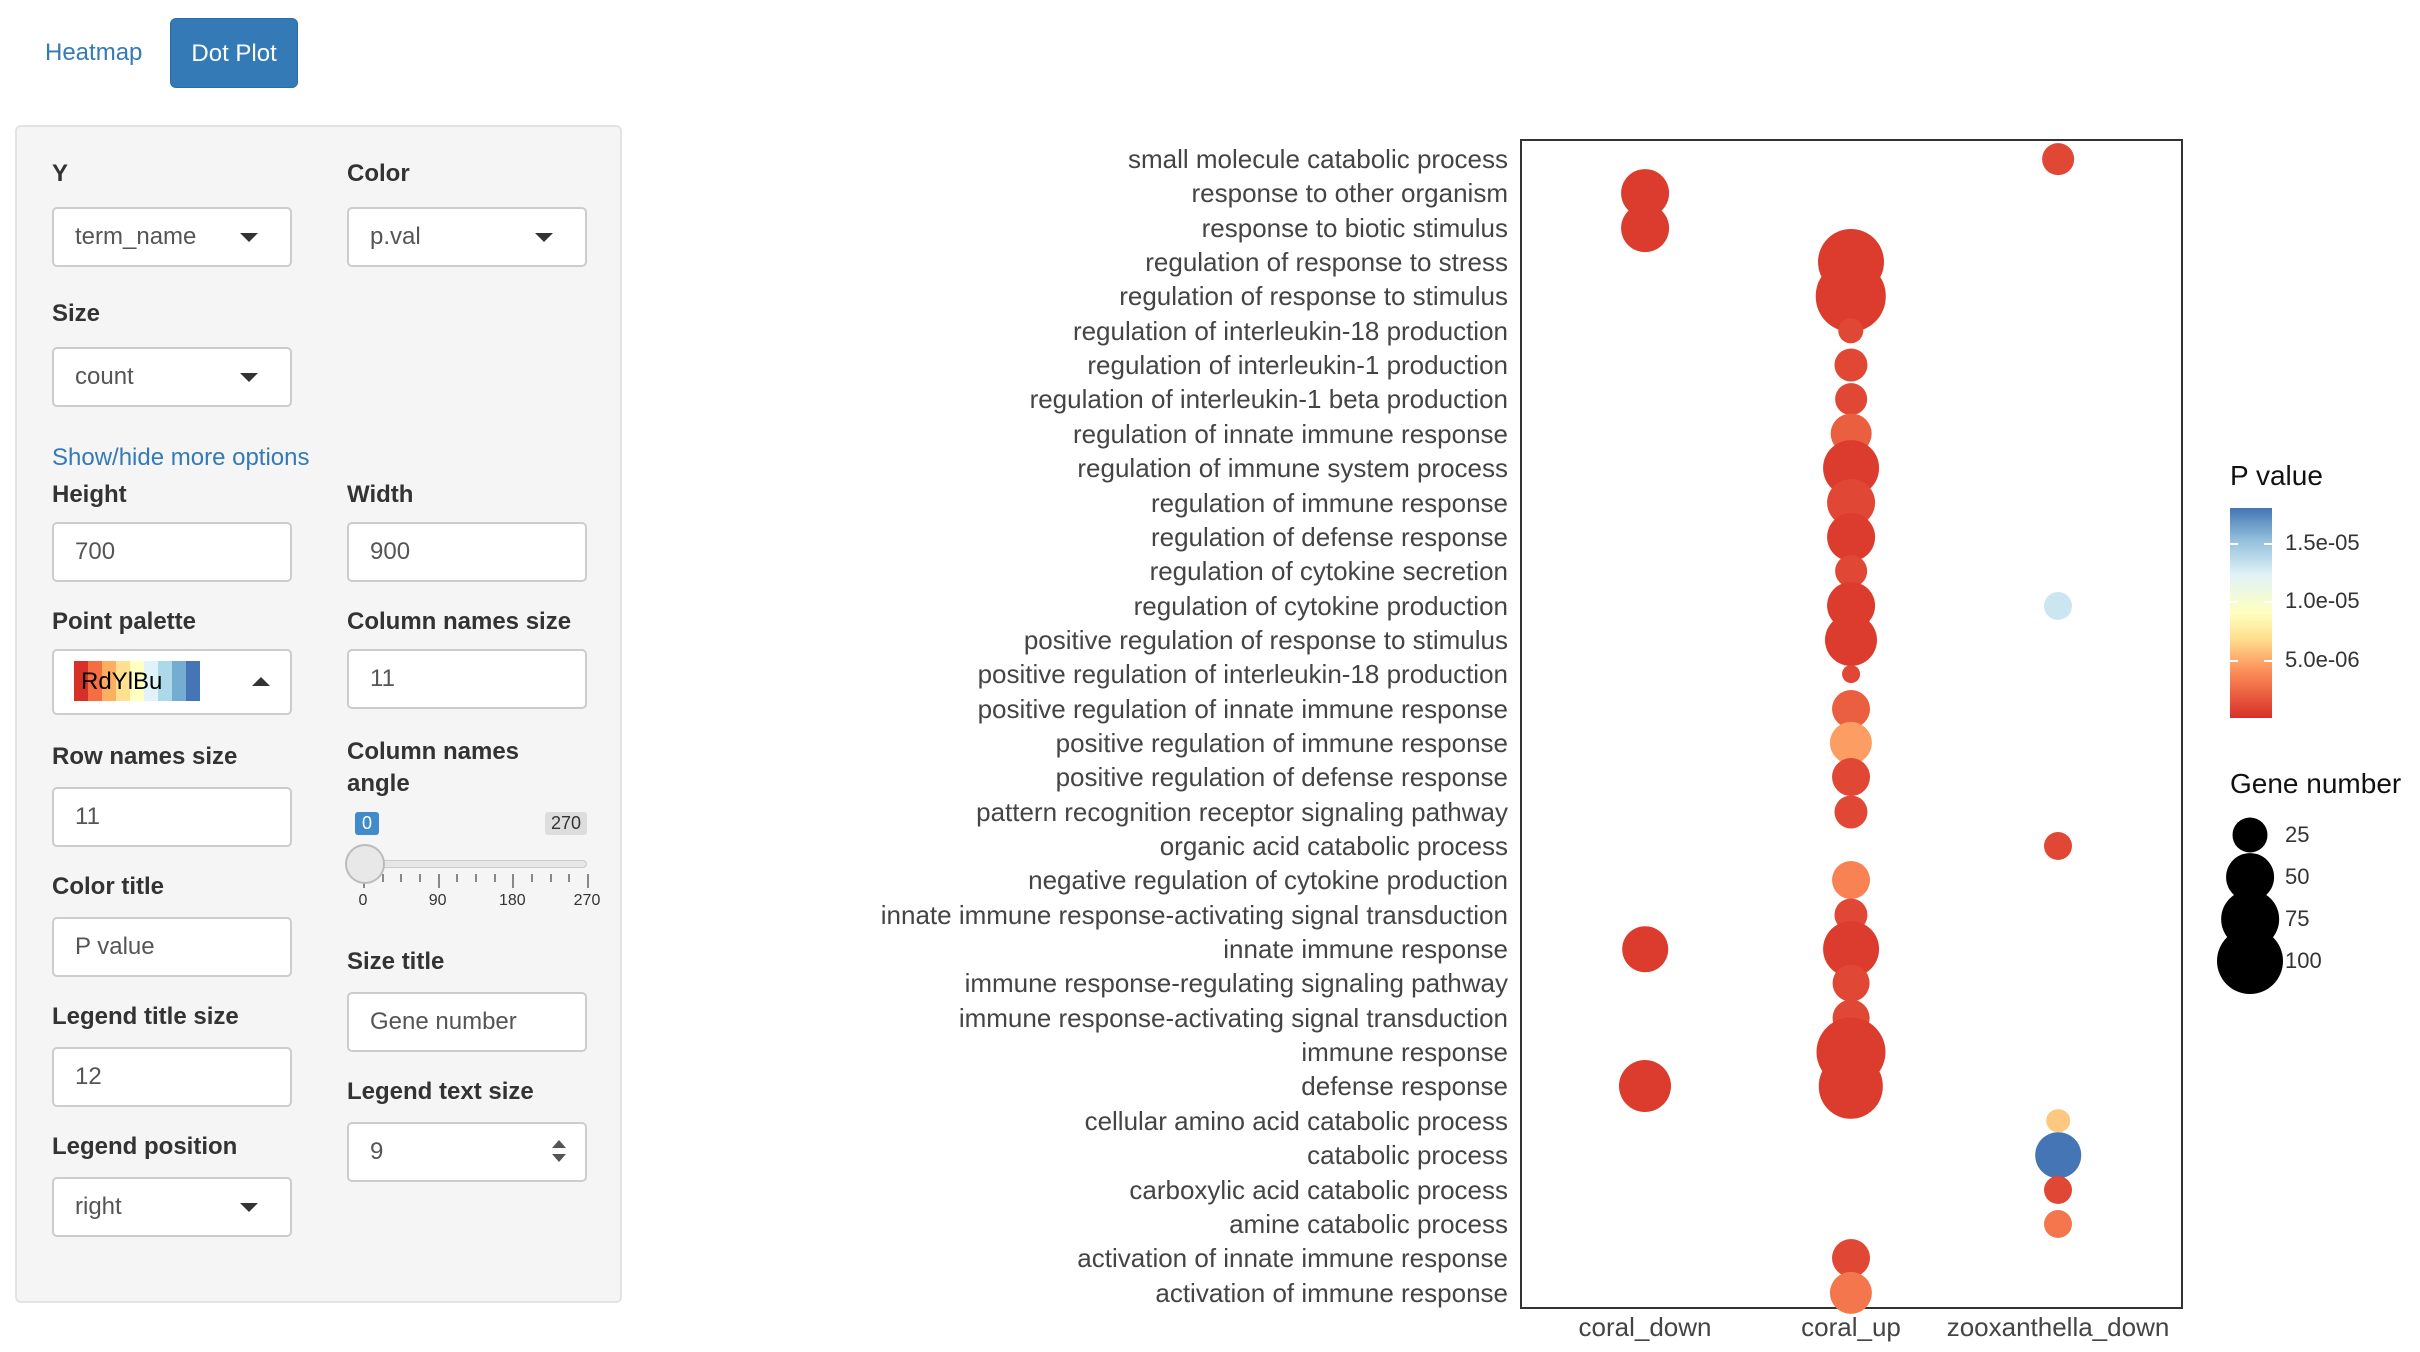 This screenshot has width=2420, height=1352. I want to click on slider-tick-label: 180, so click(512, 900).